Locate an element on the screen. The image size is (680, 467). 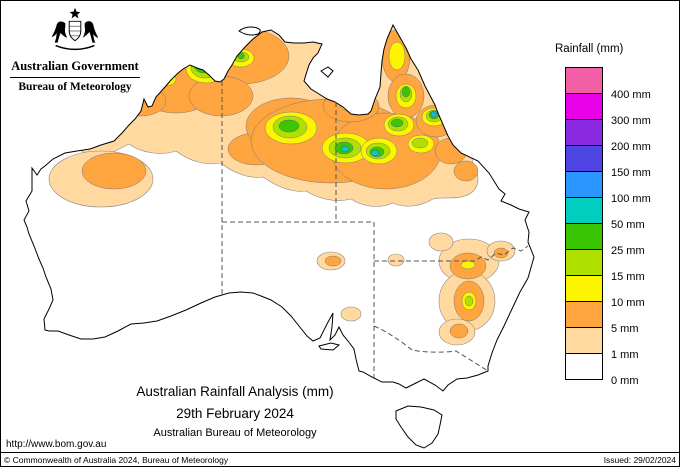
contour-holes-0mm is located at coordinates (354, 55).